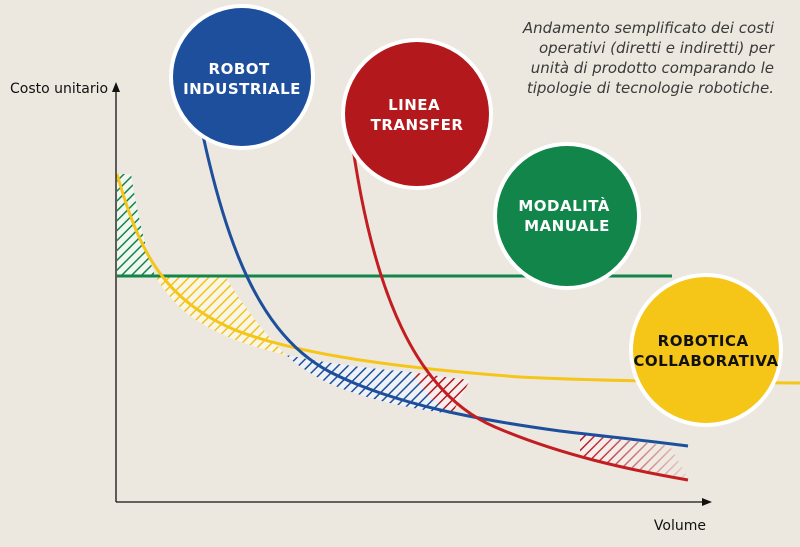 The height and width of the screenshot is (547, 800). Describe the element at coordinates (239, 69) in the screenshot. I see `bubble-label-line: ROBOT` at that location.